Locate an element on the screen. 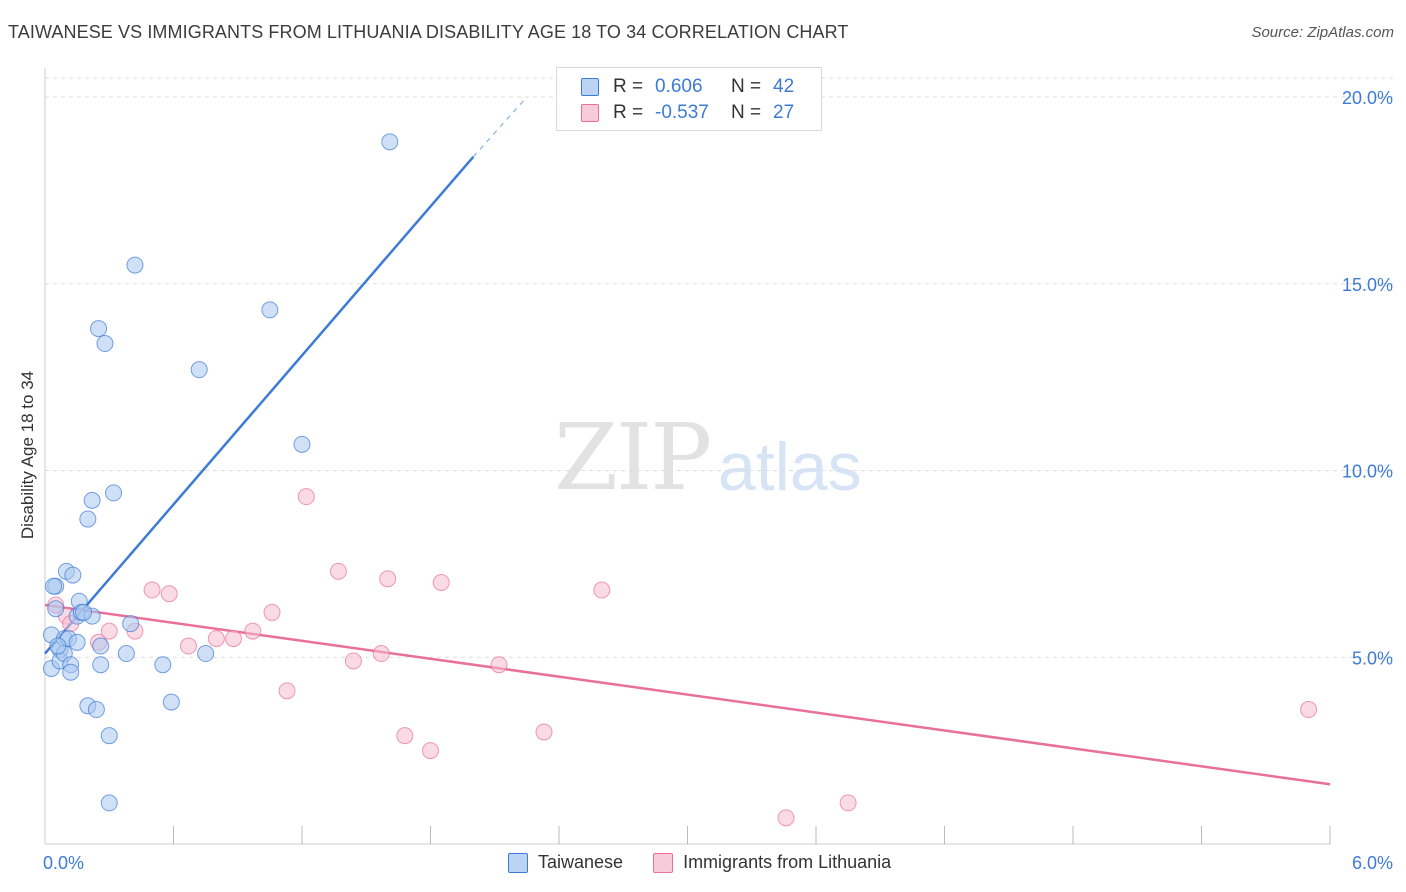  y-axis-label: Disability Age 18 to 34 is located at coordinates (27, 455).